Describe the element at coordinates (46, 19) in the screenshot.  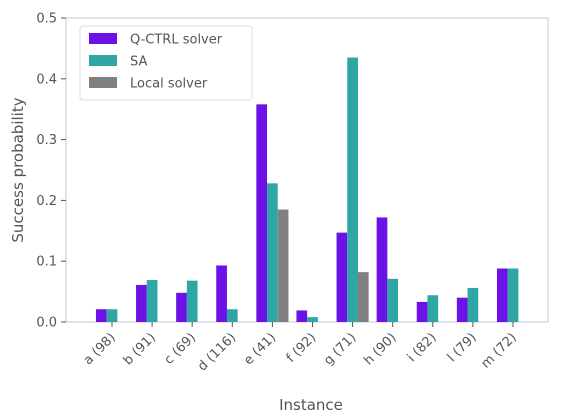
I see `y-tick-label: 0.5` at that location.